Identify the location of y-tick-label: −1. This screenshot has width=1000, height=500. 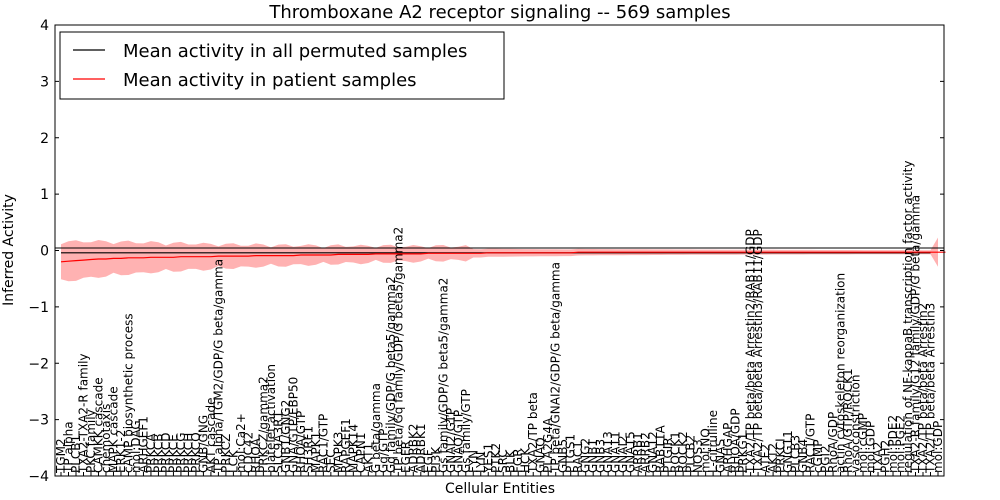
(38, 308).